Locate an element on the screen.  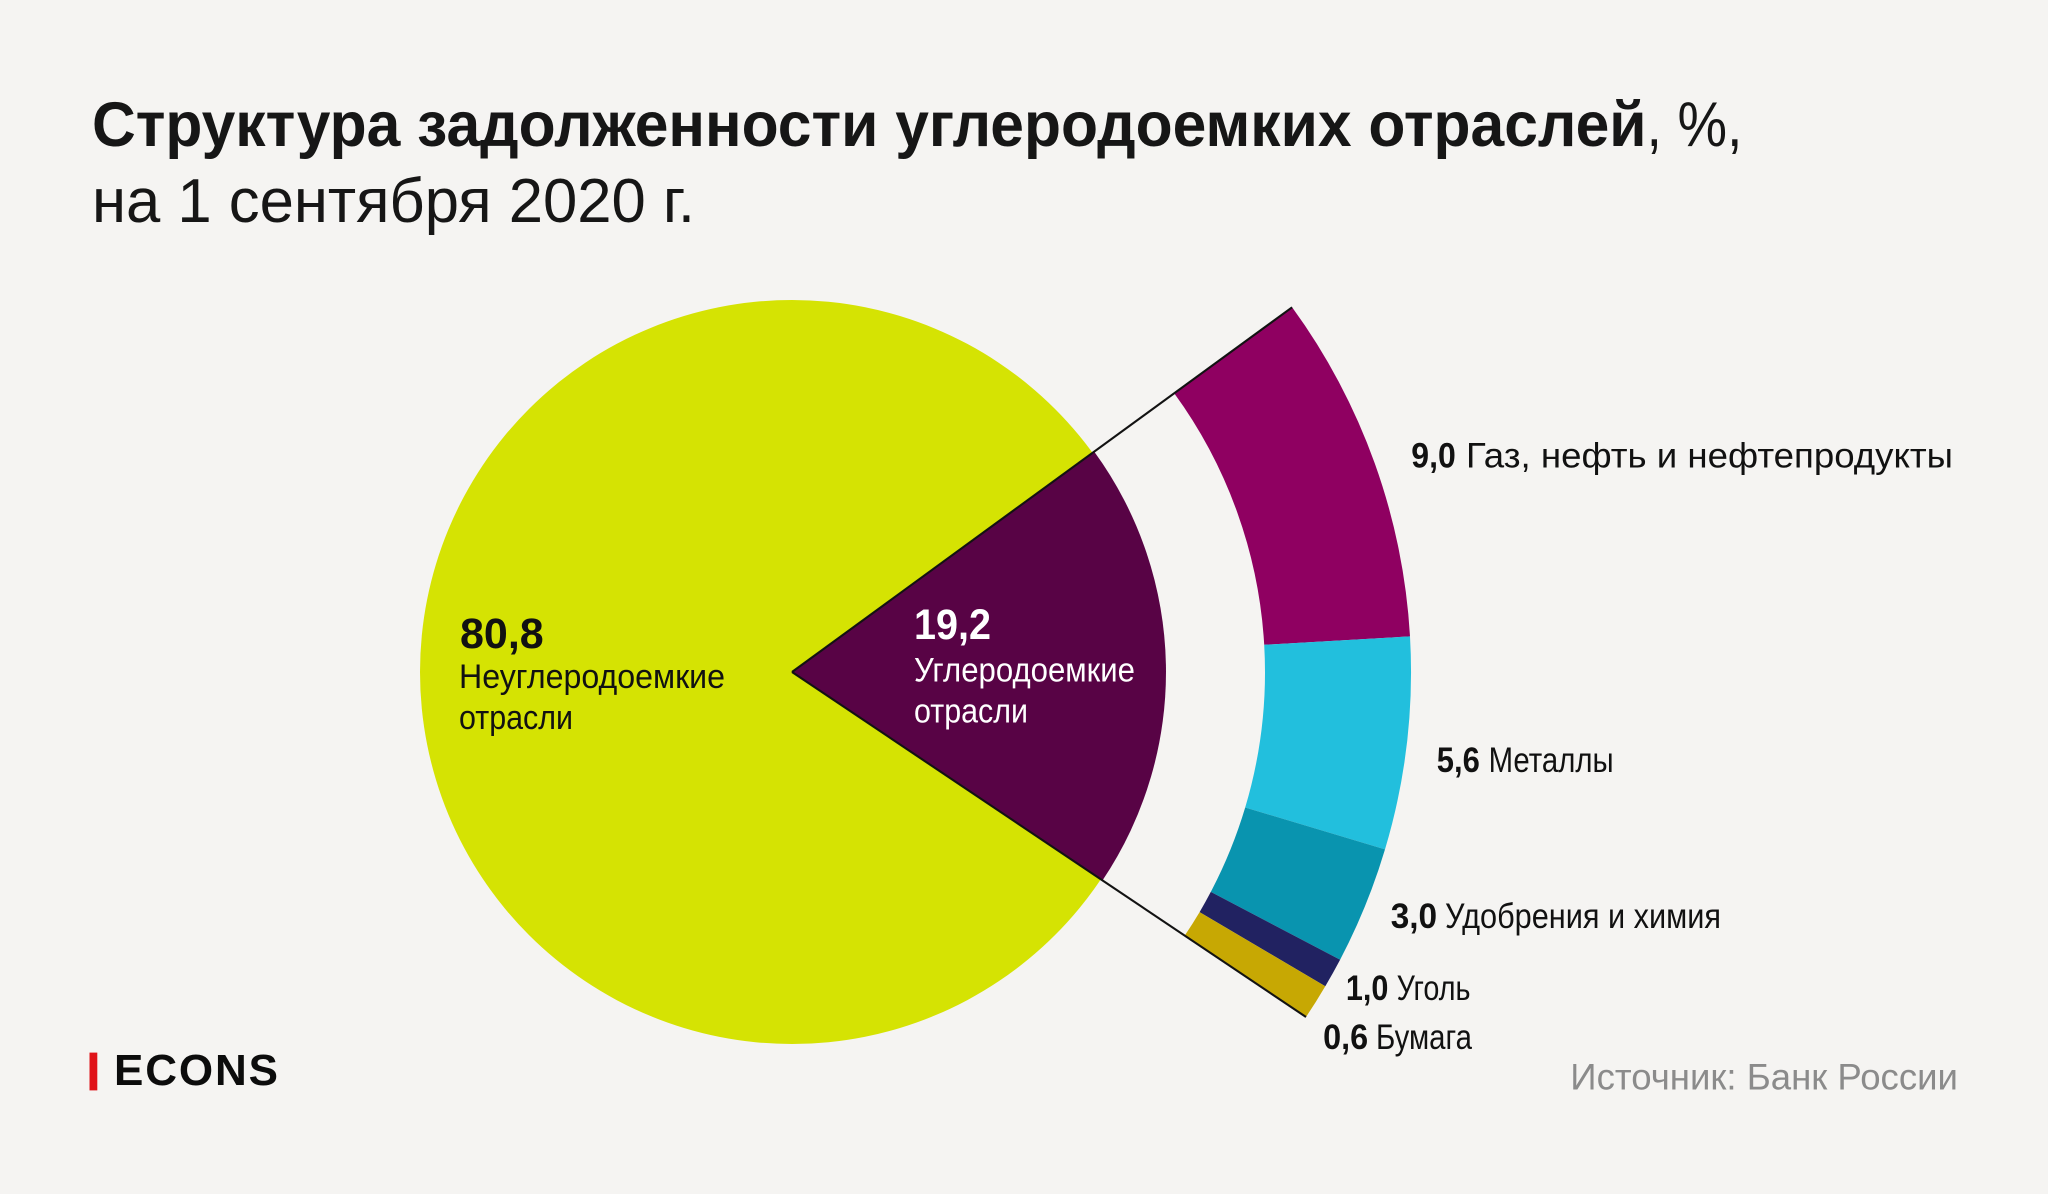
svg-text: Металлы is located at coordinates (1551, 760).